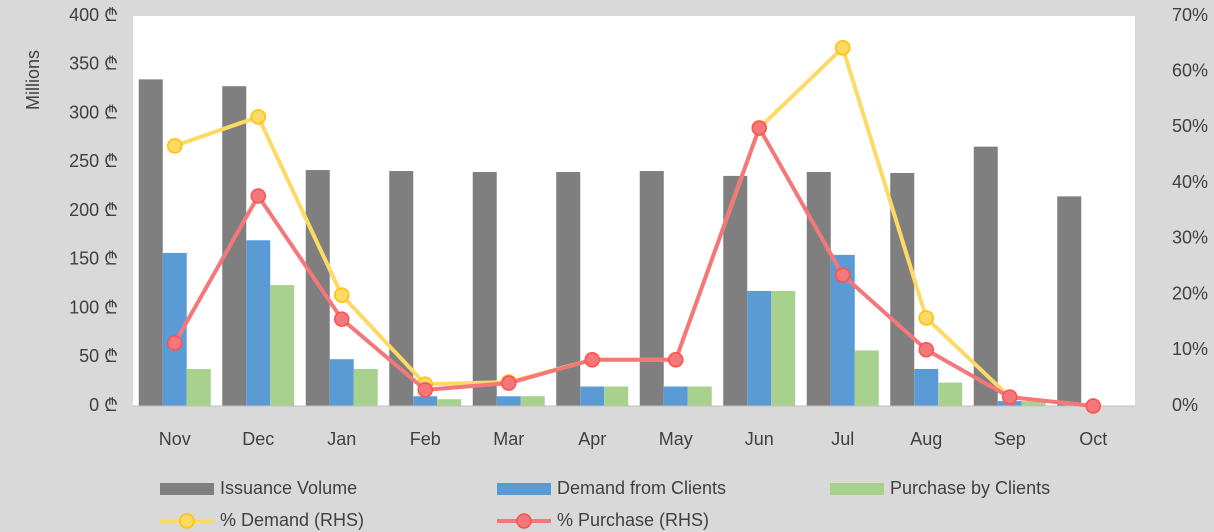 This screenshot has width=1214, height=532. What do you see at coordinates (93, 161) in the screenshot?
I see `y-tick-label: 250 ₾` at bounding box center [93, 161].